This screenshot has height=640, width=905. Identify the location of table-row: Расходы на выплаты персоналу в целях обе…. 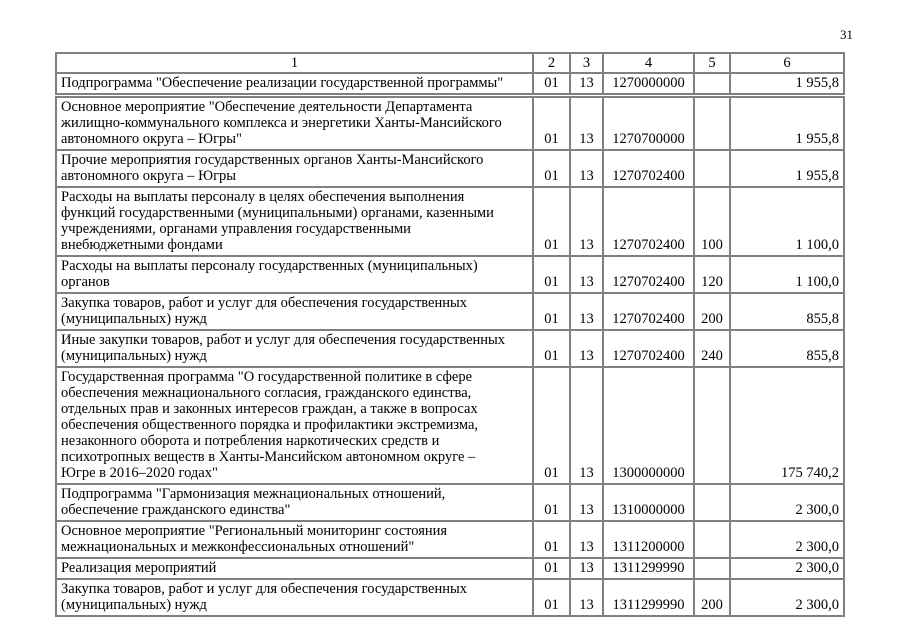
(450, 221).